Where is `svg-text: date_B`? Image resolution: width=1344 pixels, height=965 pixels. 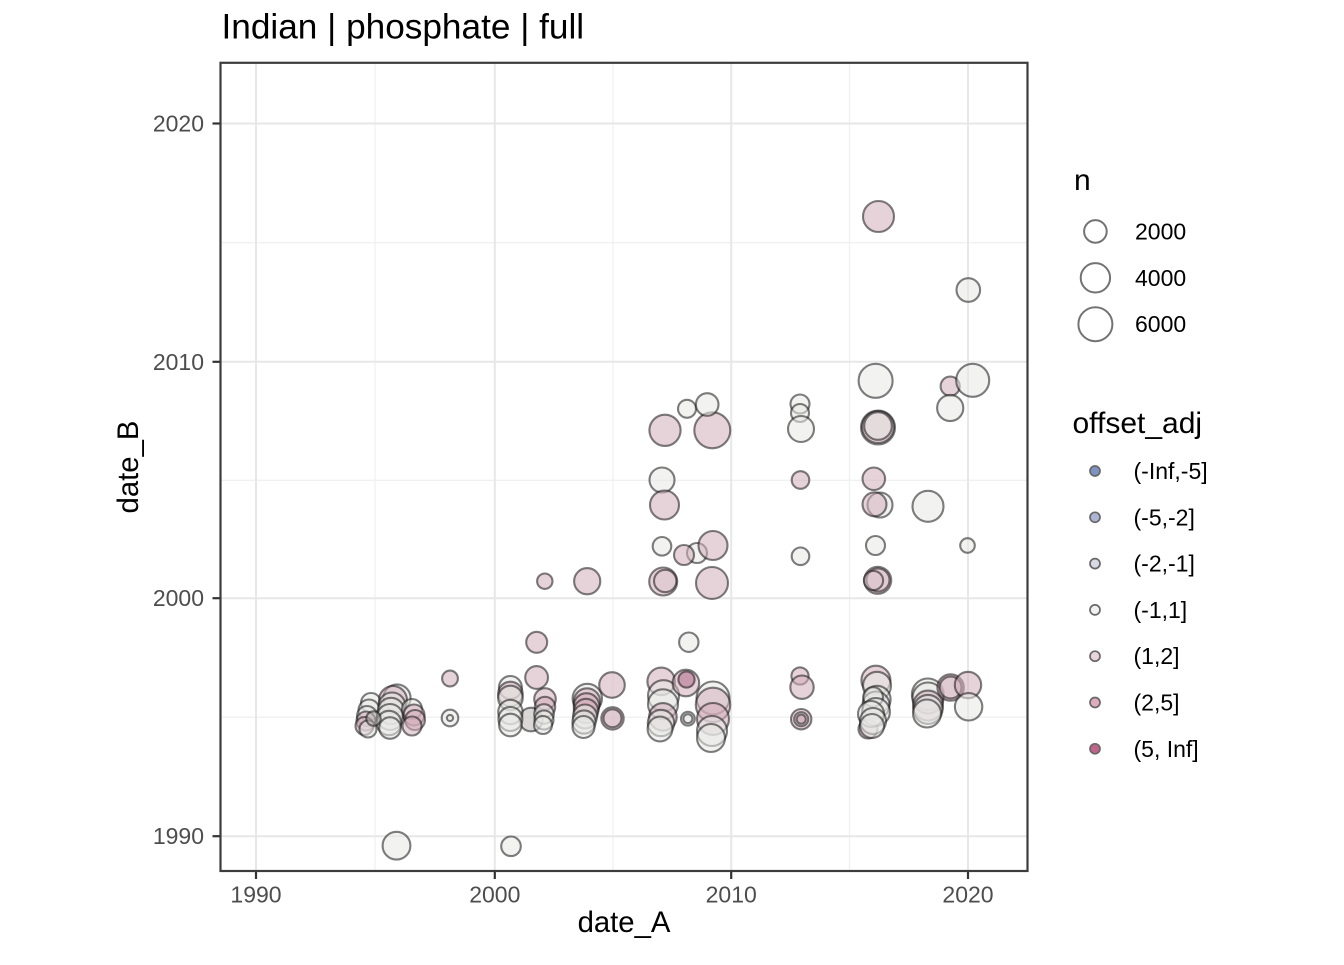
svg-text: date_B is located at coordinates (128, 467).